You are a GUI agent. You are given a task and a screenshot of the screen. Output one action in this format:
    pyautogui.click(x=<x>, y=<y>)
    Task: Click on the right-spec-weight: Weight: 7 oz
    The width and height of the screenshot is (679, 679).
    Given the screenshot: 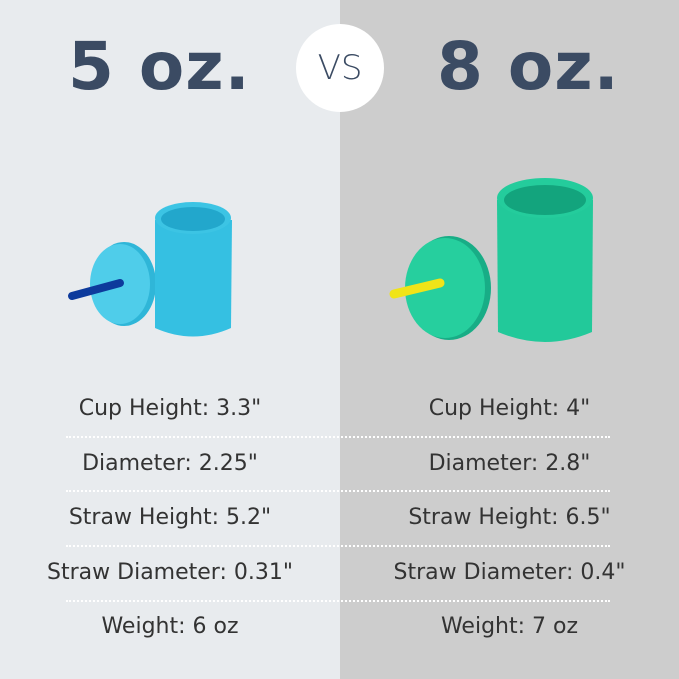 What is the action you would take?
    pyautogui.click(x=509, y=626)
    